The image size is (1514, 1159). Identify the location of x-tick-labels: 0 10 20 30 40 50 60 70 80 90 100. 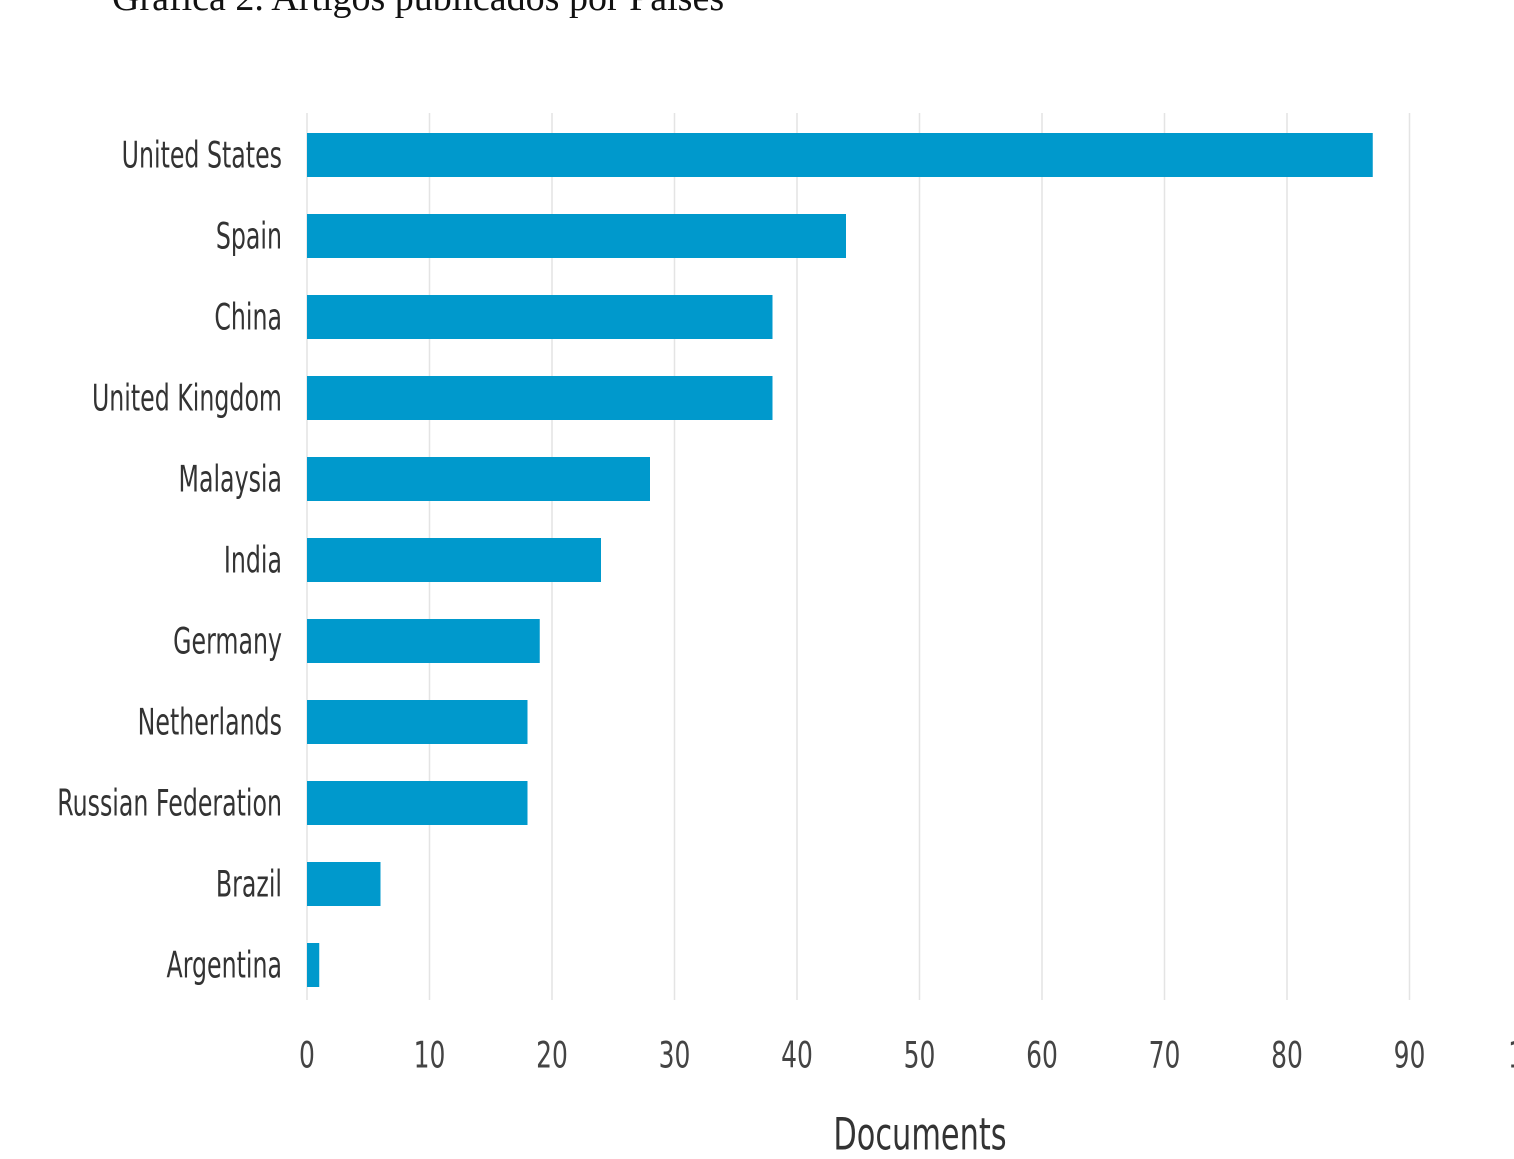
(906, 1056).